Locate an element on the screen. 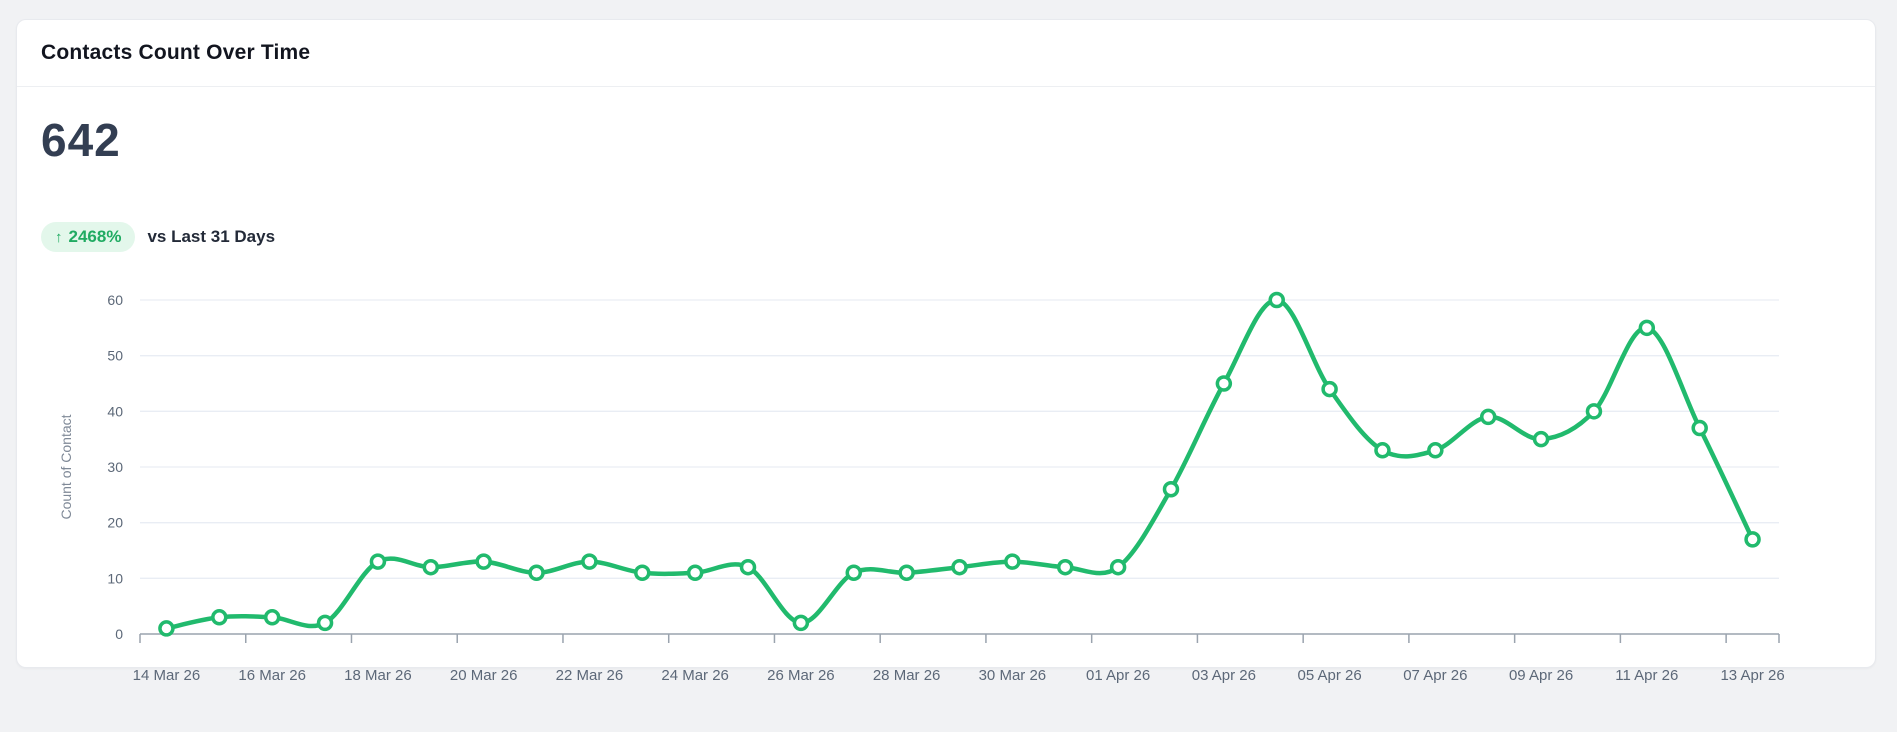 The image size is (1897, 732). card-header: Contacts Count Over Time is located at coordinates (946, 53).